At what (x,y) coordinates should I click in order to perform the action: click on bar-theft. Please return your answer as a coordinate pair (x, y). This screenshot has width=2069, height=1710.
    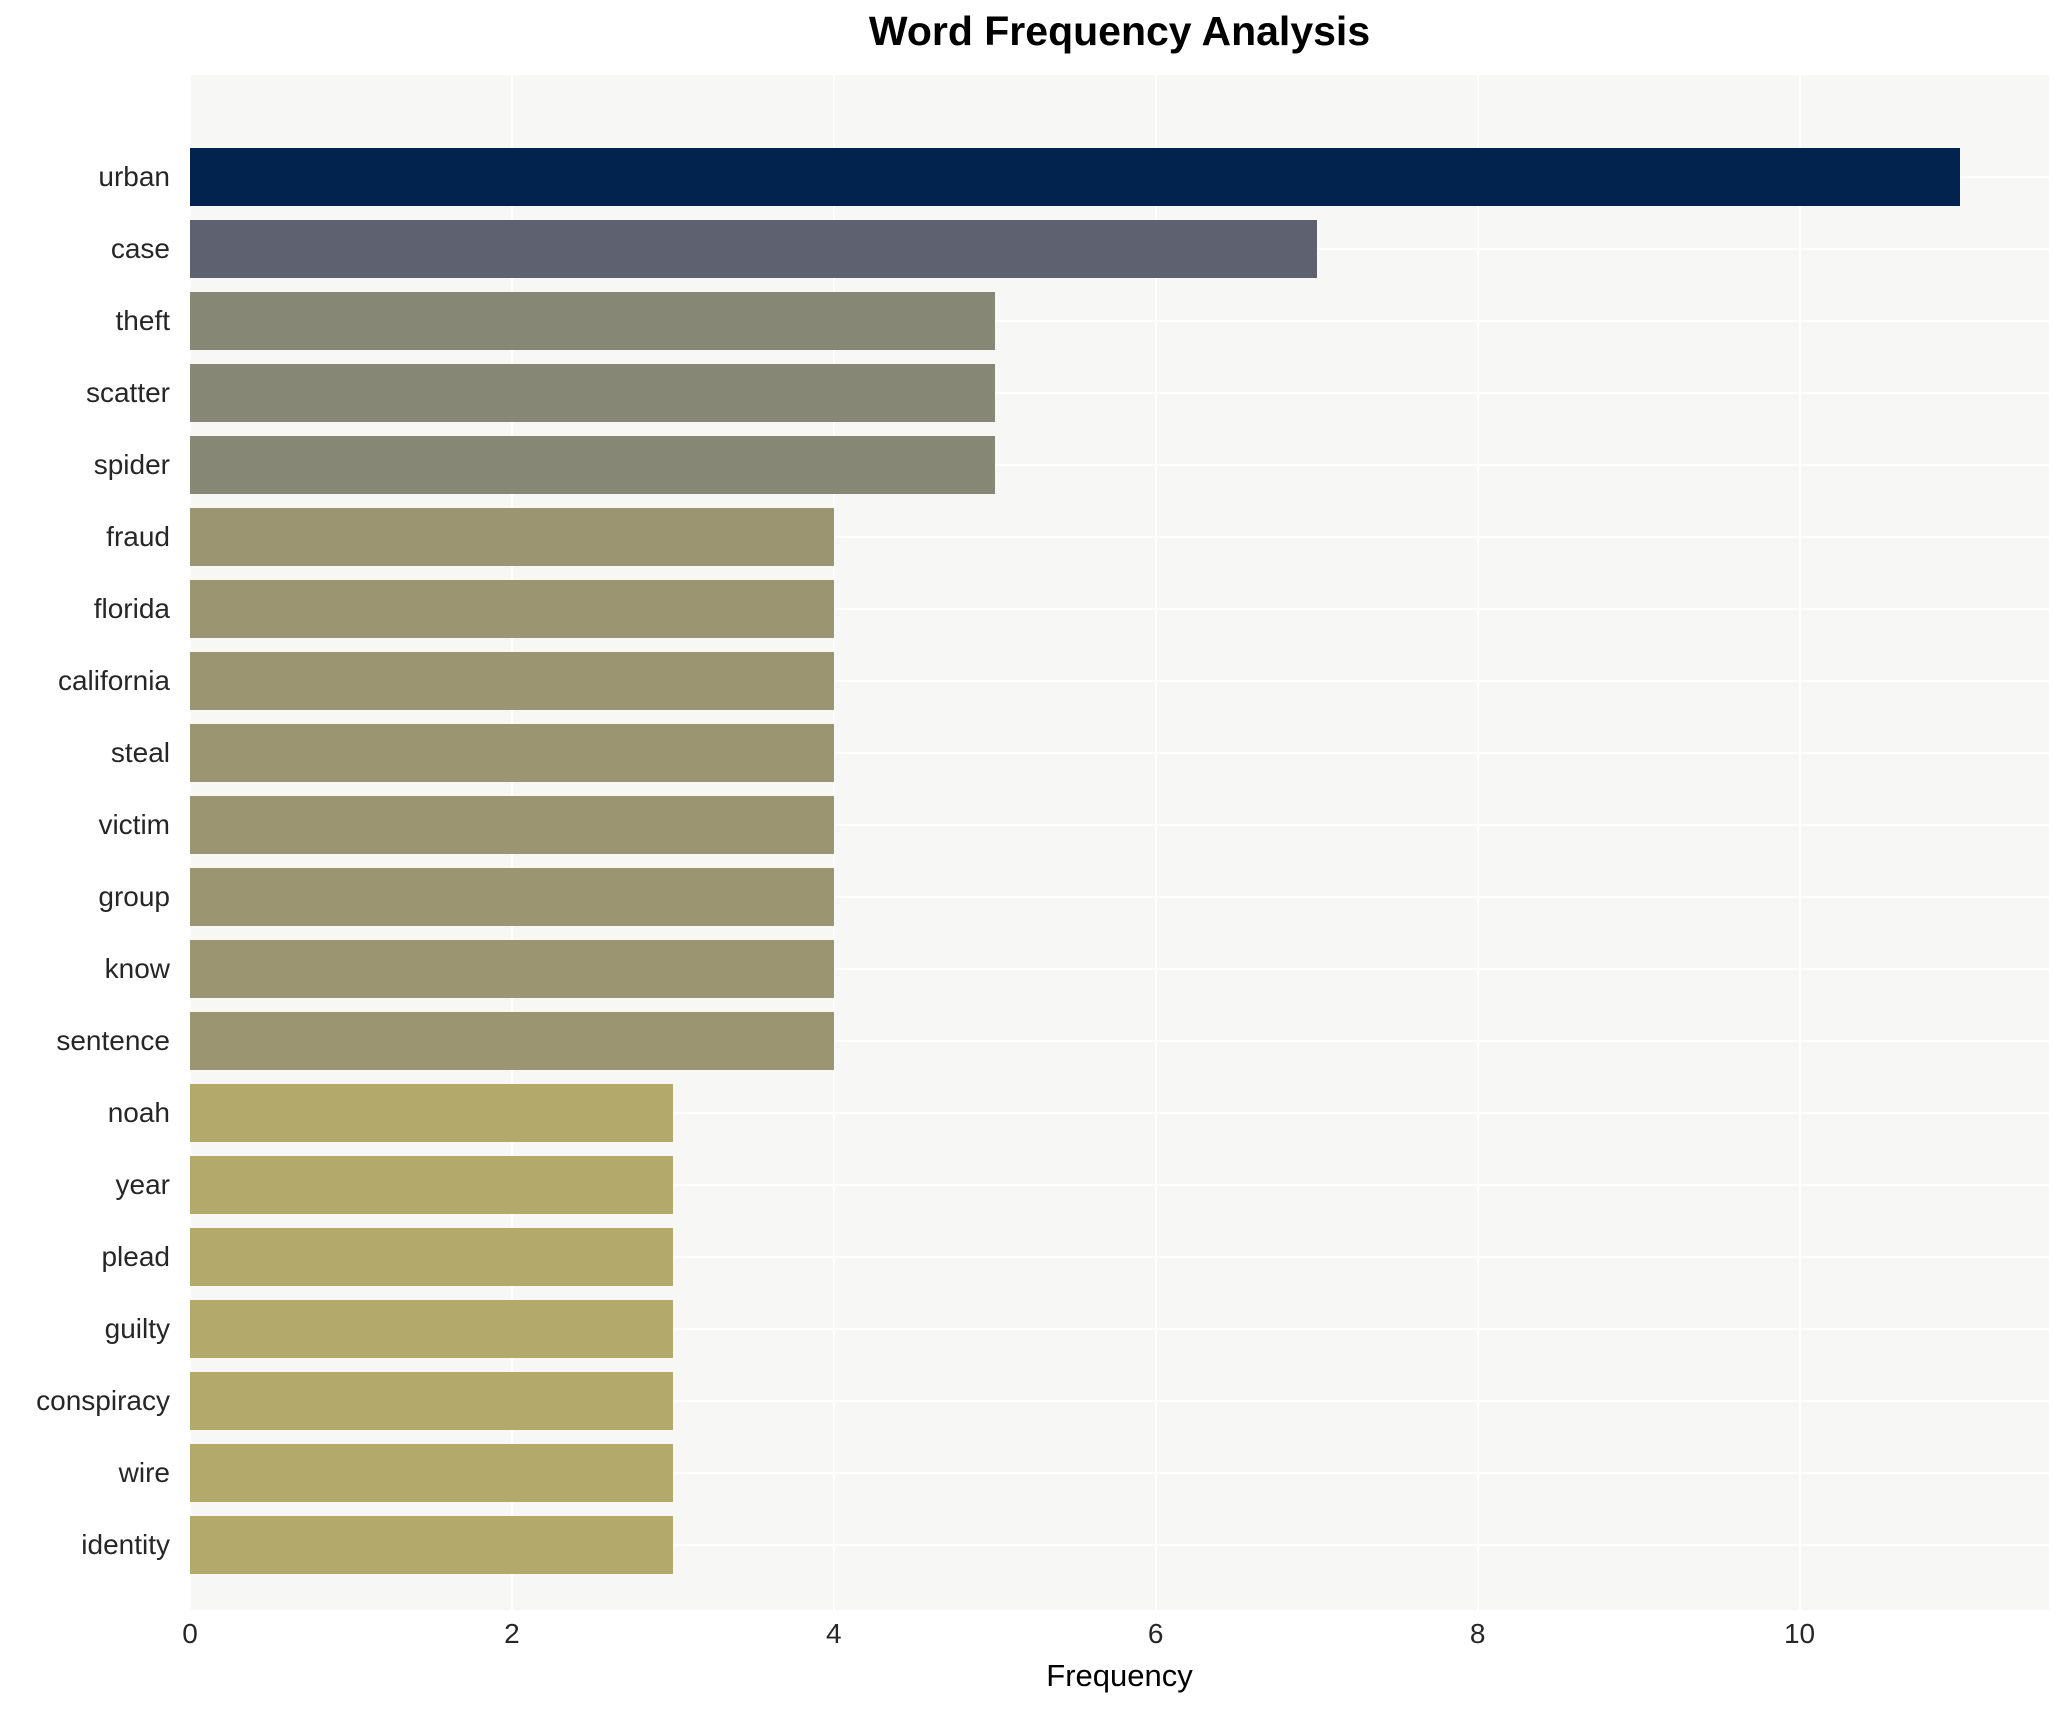
    Looking at the image, I should click on (592, 321).